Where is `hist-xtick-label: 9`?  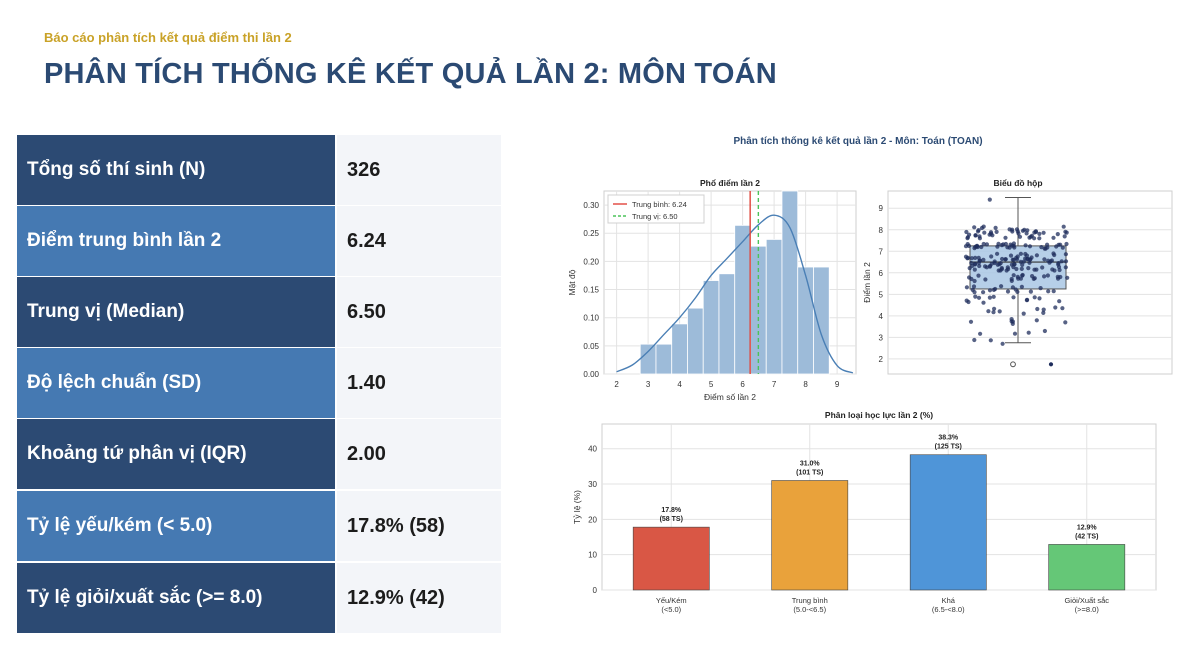
hist-xtick-label: 9 is located at coordinates (837, 384).